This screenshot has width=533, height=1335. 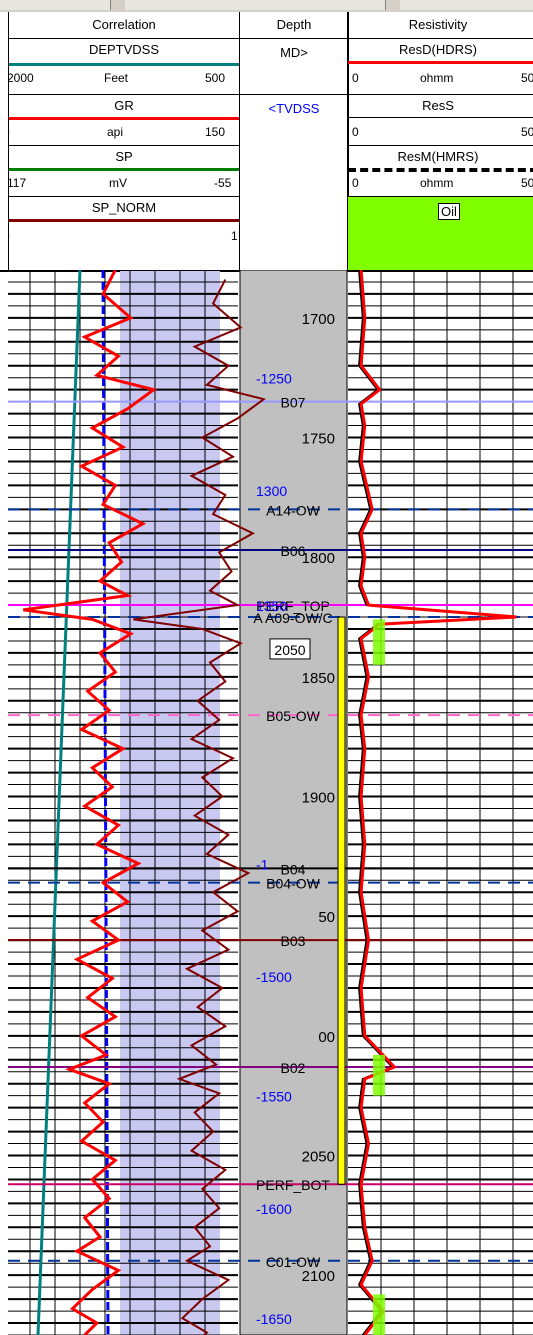 What do you see at coordinates (440, 67) in the screenshot?
I see `curve-resd: ResD(HDRS) 0 ohmm 50` at bounding box center [440, 67].